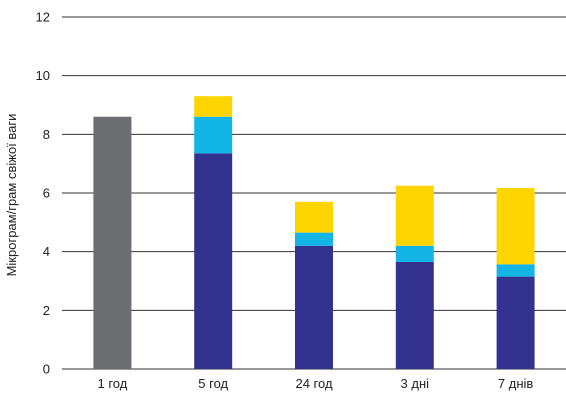  I want to click on y-tick-label: 8, so click(46, 134).